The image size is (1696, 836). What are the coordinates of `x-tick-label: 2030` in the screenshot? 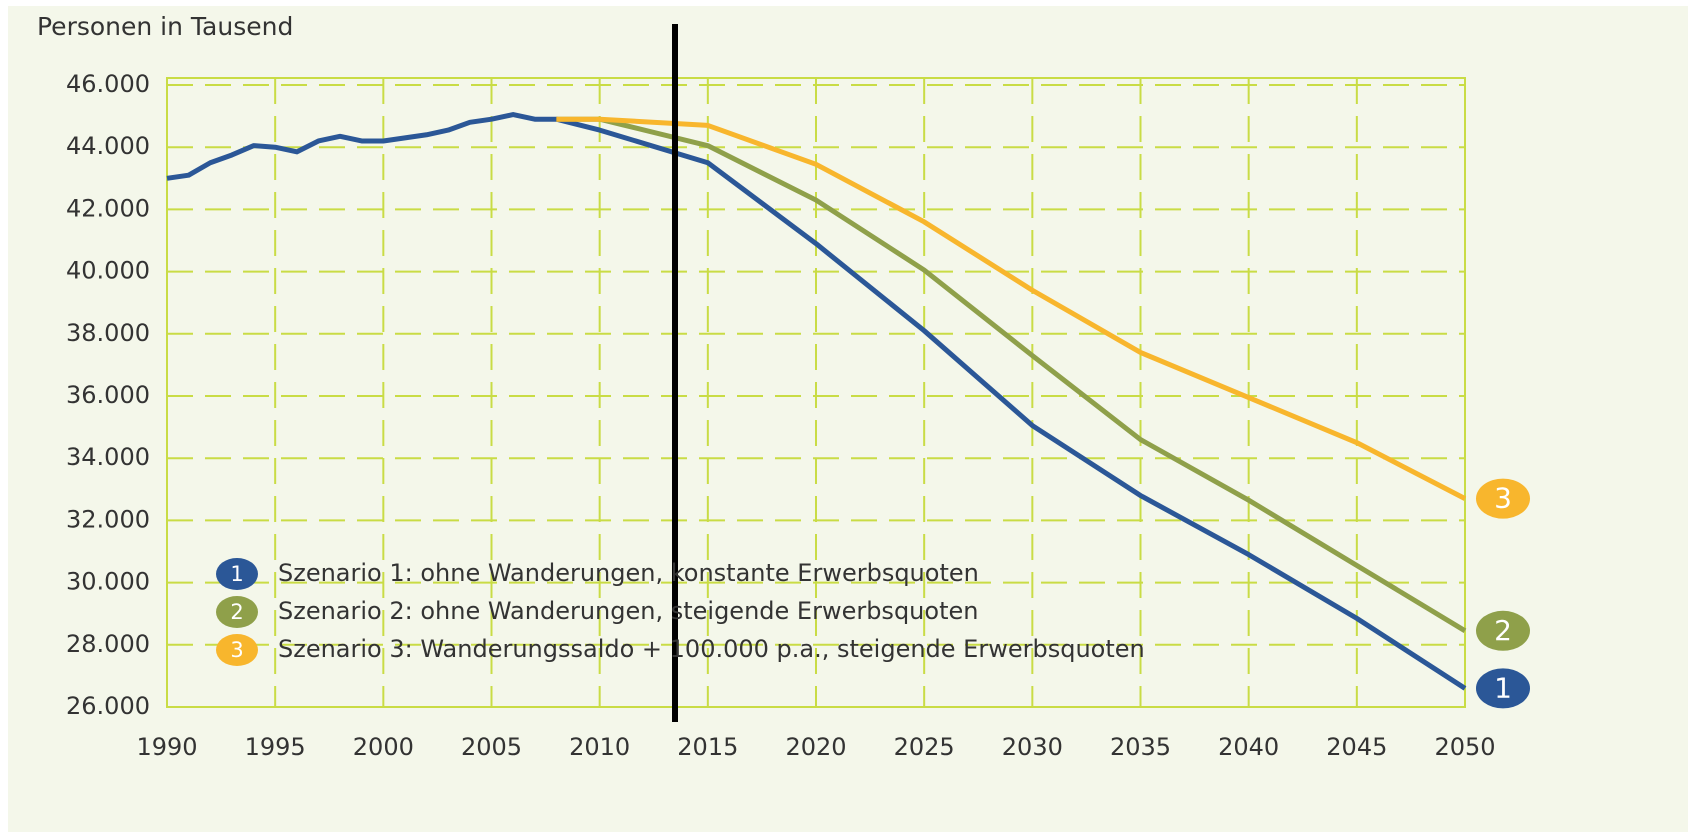 It's located at (1032, 747).